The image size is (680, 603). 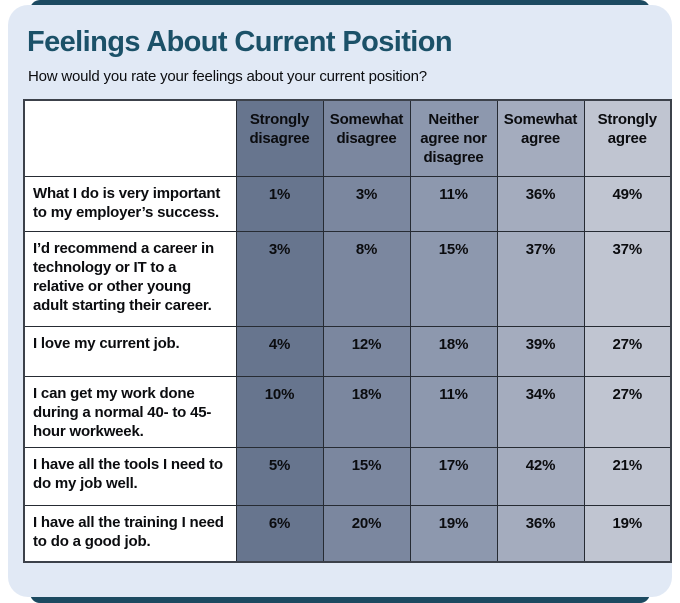 I want to click on column-header: Somewhat agree, so click(x=540, y=138).